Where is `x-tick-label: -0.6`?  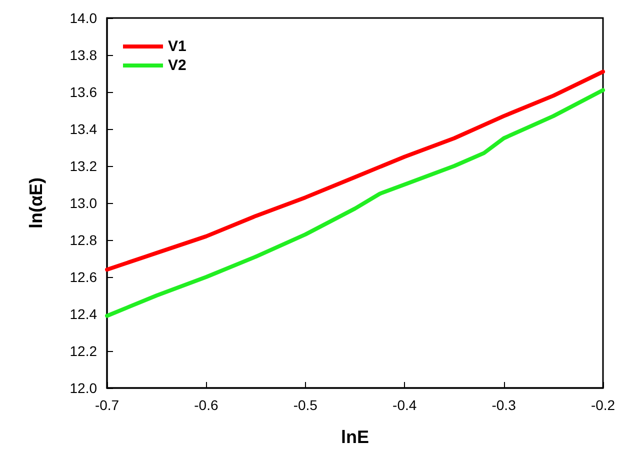 x-tick-label: -0.6 is located at coordinates (206, 405).